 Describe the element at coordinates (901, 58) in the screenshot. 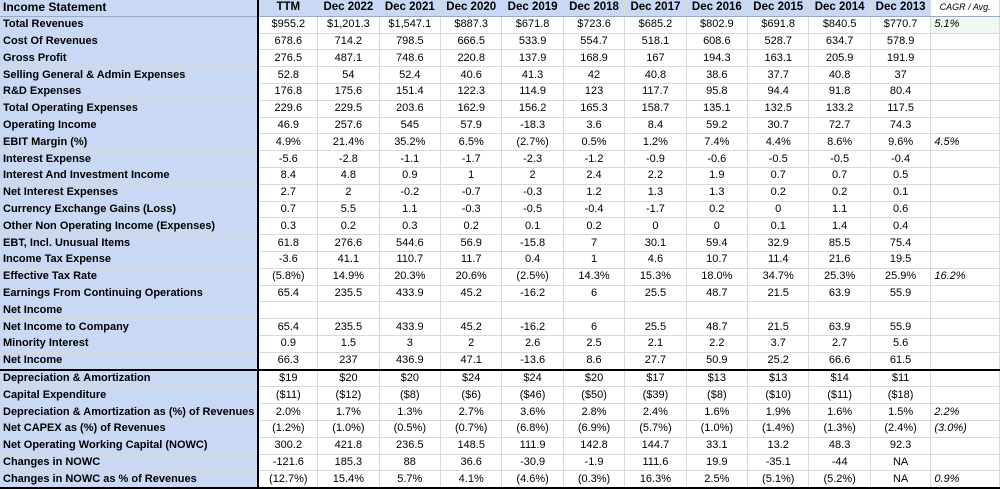

I see `value-cell: 191.9` at that location.